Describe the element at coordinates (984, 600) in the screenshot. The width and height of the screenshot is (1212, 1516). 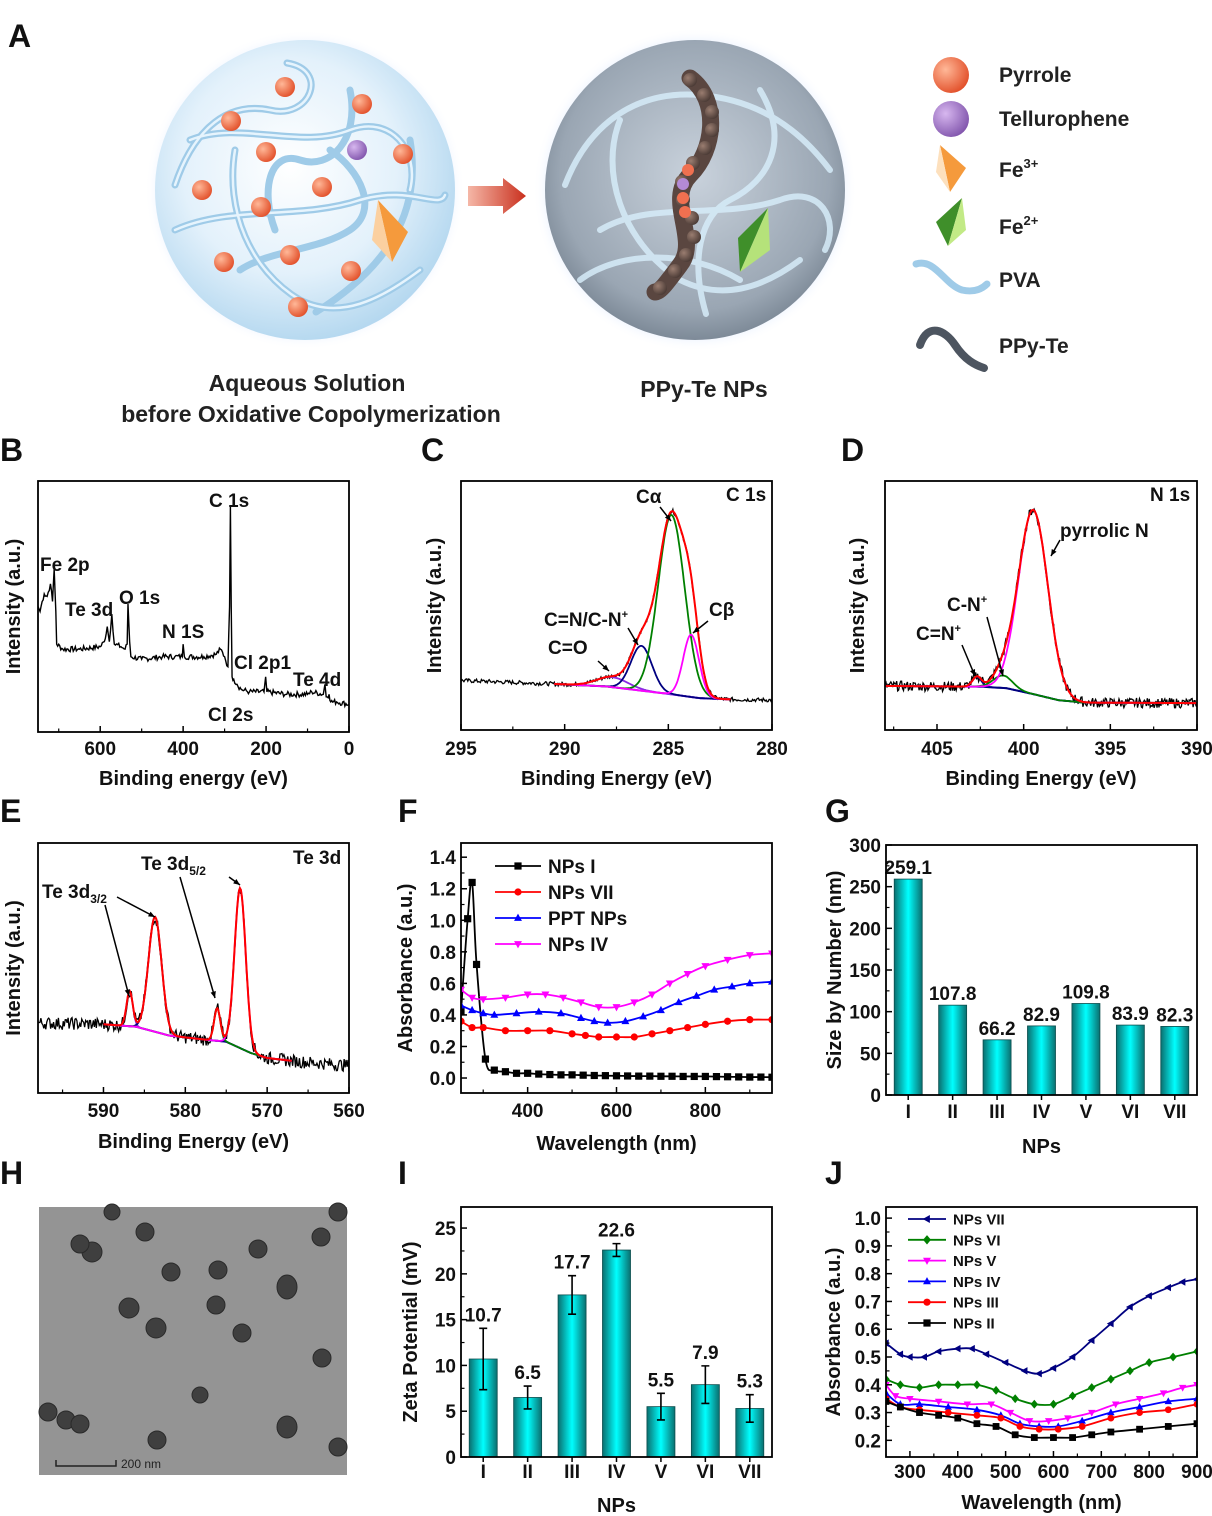
I see `annotation-superscript: +` at that location.